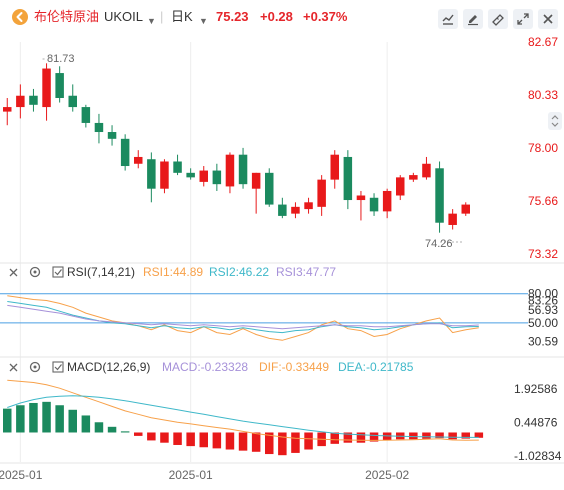  What do you see at coordinates (101, 272) in the screenshot?
I see `rsi-title: RSI(7,14,21)` at bounding box center [101, 272].